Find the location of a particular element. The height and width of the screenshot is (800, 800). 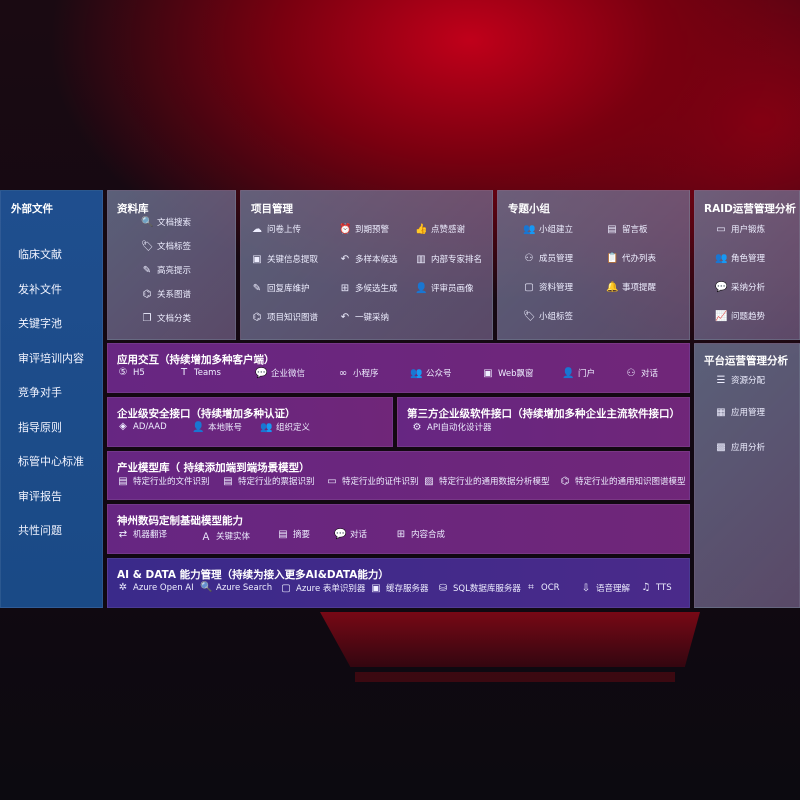

feature-item: ✎ 回复库维护 is located at coordinates (280, 288).